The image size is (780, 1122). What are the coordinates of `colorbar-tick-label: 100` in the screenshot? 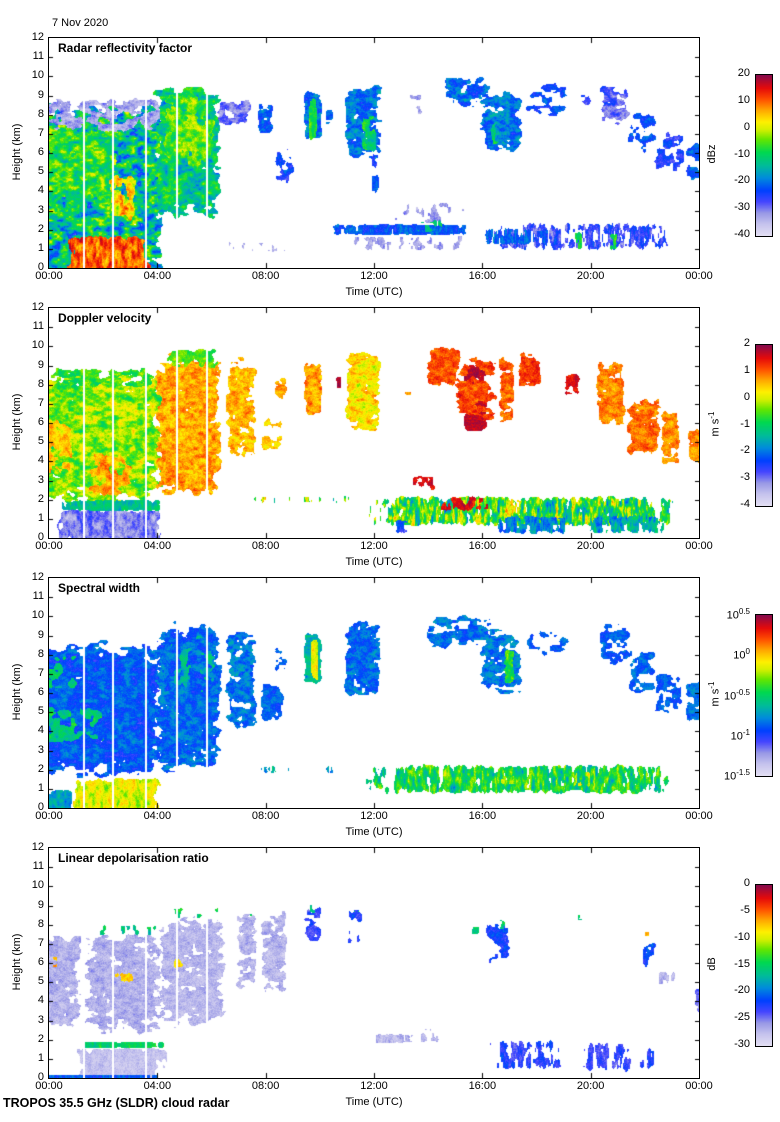 It's located at (741, 654).